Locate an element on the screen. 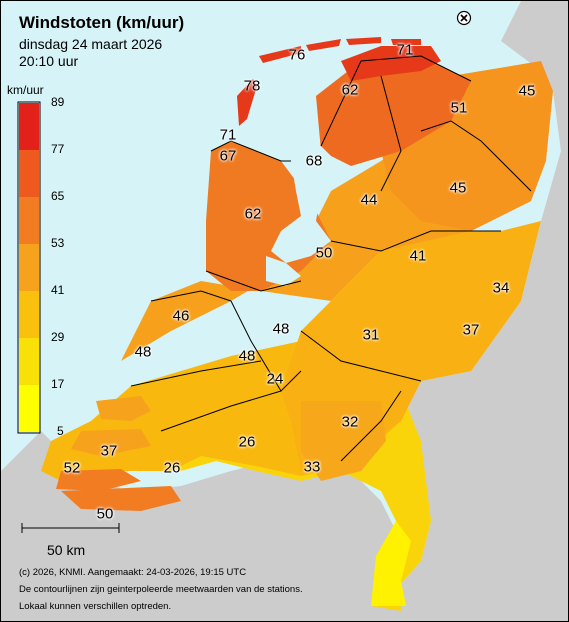  map-subtitle: dinsdag 24 maart 2026 20:10 uur is located at coordinates (90, 53).